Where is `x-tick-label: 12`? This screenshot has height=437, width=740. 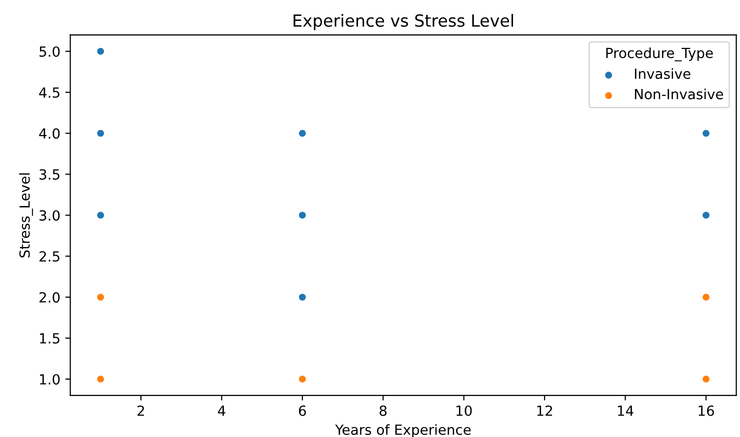 x-tick-label: 12 is located at coordinates (544, 410).